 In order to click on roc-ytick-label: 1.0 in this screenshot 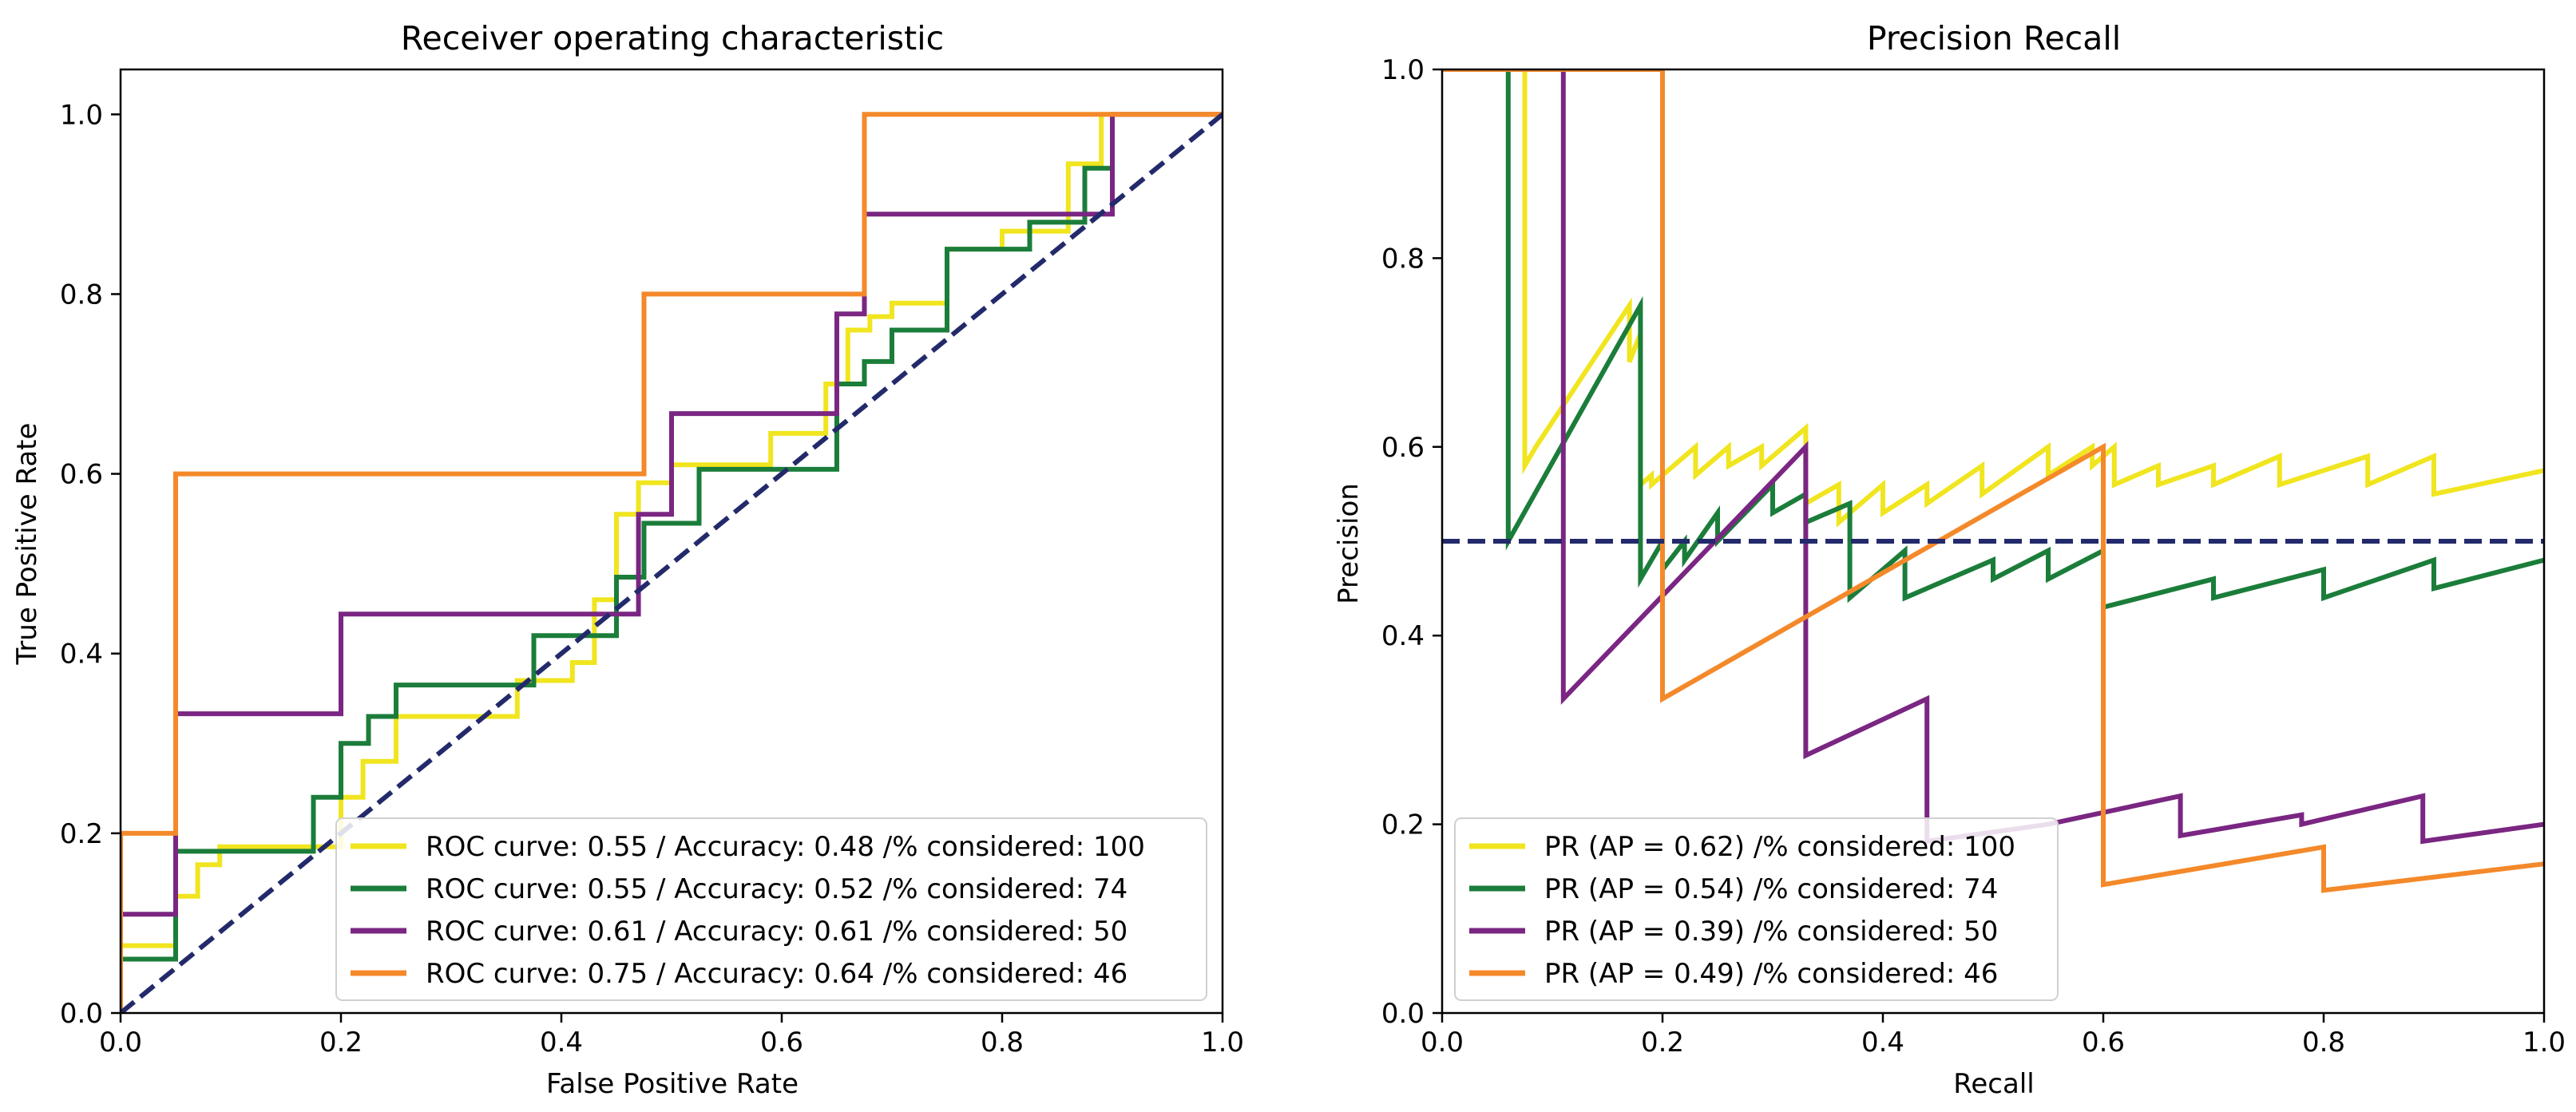, I will do `click(81, 115)`.